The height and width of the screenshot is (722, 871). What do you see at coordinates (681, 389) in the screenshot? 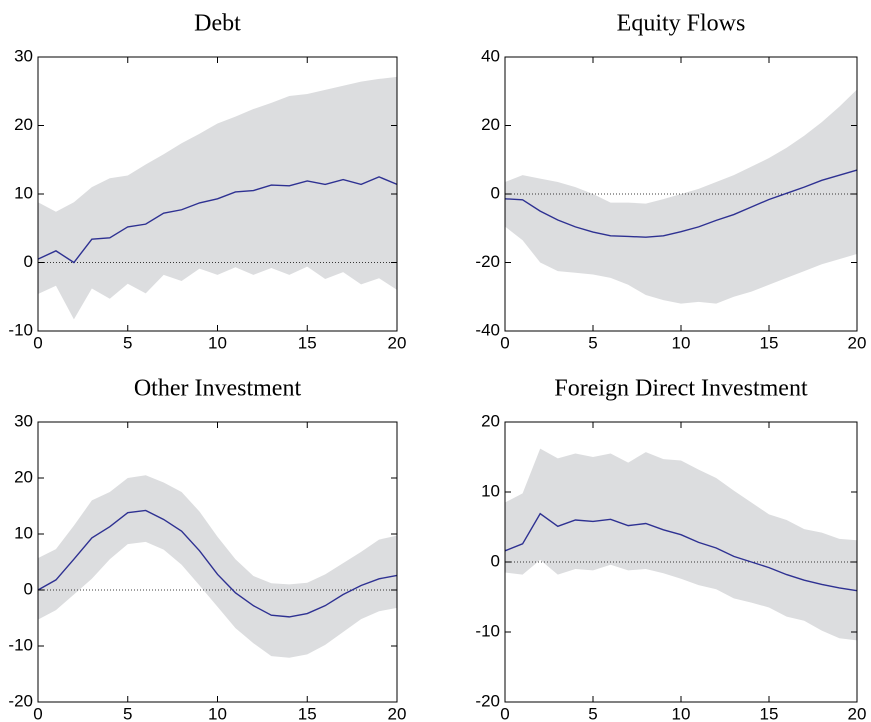
I see `chart-title: Foreign Direct Investment` at bounding box center [681, 389].